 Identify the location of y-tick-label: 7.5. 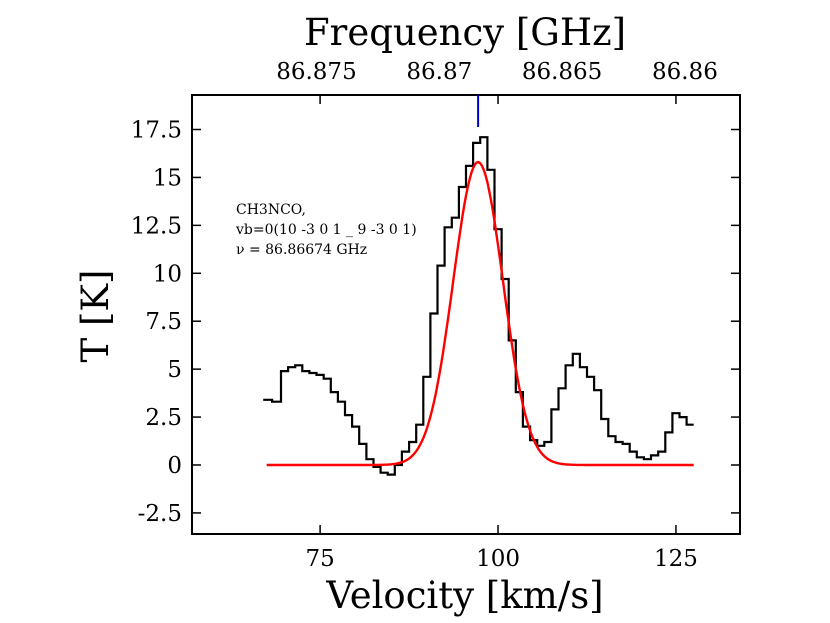
(163, 322).